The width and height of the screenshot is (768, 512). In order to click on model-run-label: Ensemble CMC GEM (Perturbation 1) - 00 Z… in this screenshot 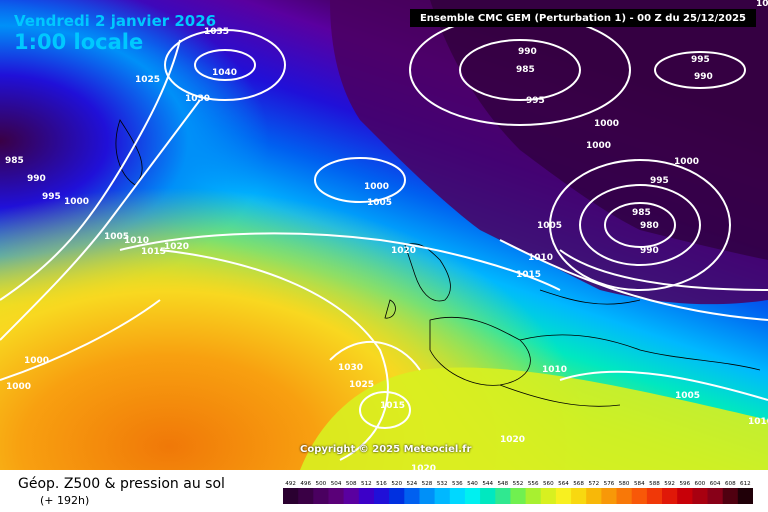, I will do `click(583, 18)`.